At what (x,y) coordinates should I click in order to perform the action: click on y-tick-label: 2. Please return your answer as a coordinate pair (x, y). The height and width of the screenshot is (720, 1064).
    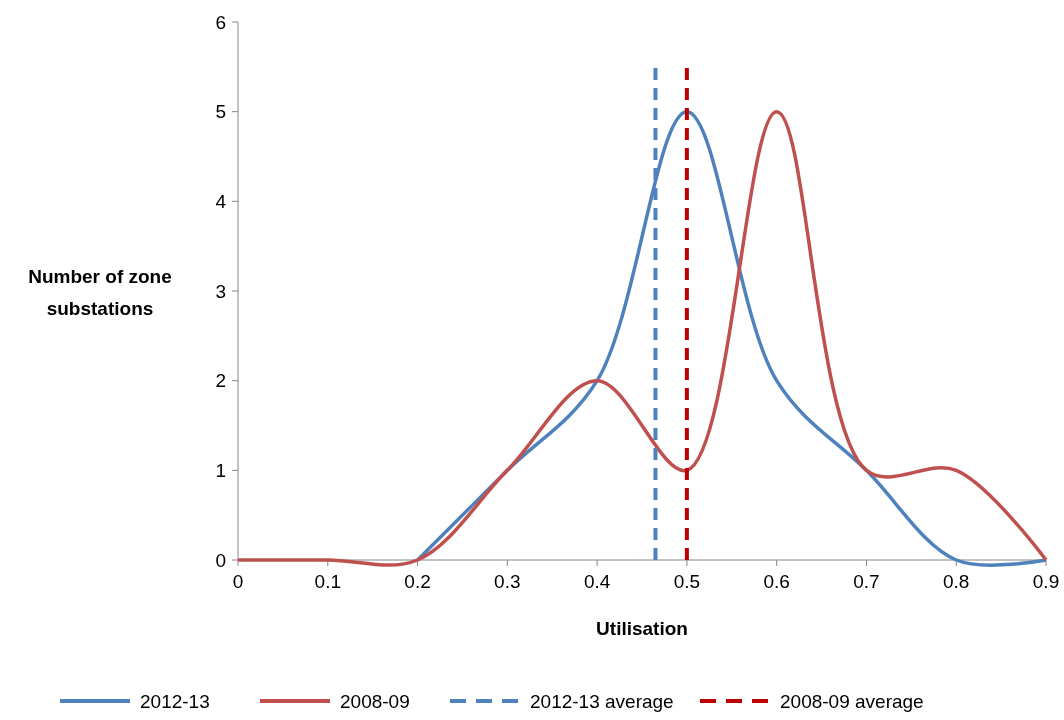
    Looking at the image, I should click on (220, 381).